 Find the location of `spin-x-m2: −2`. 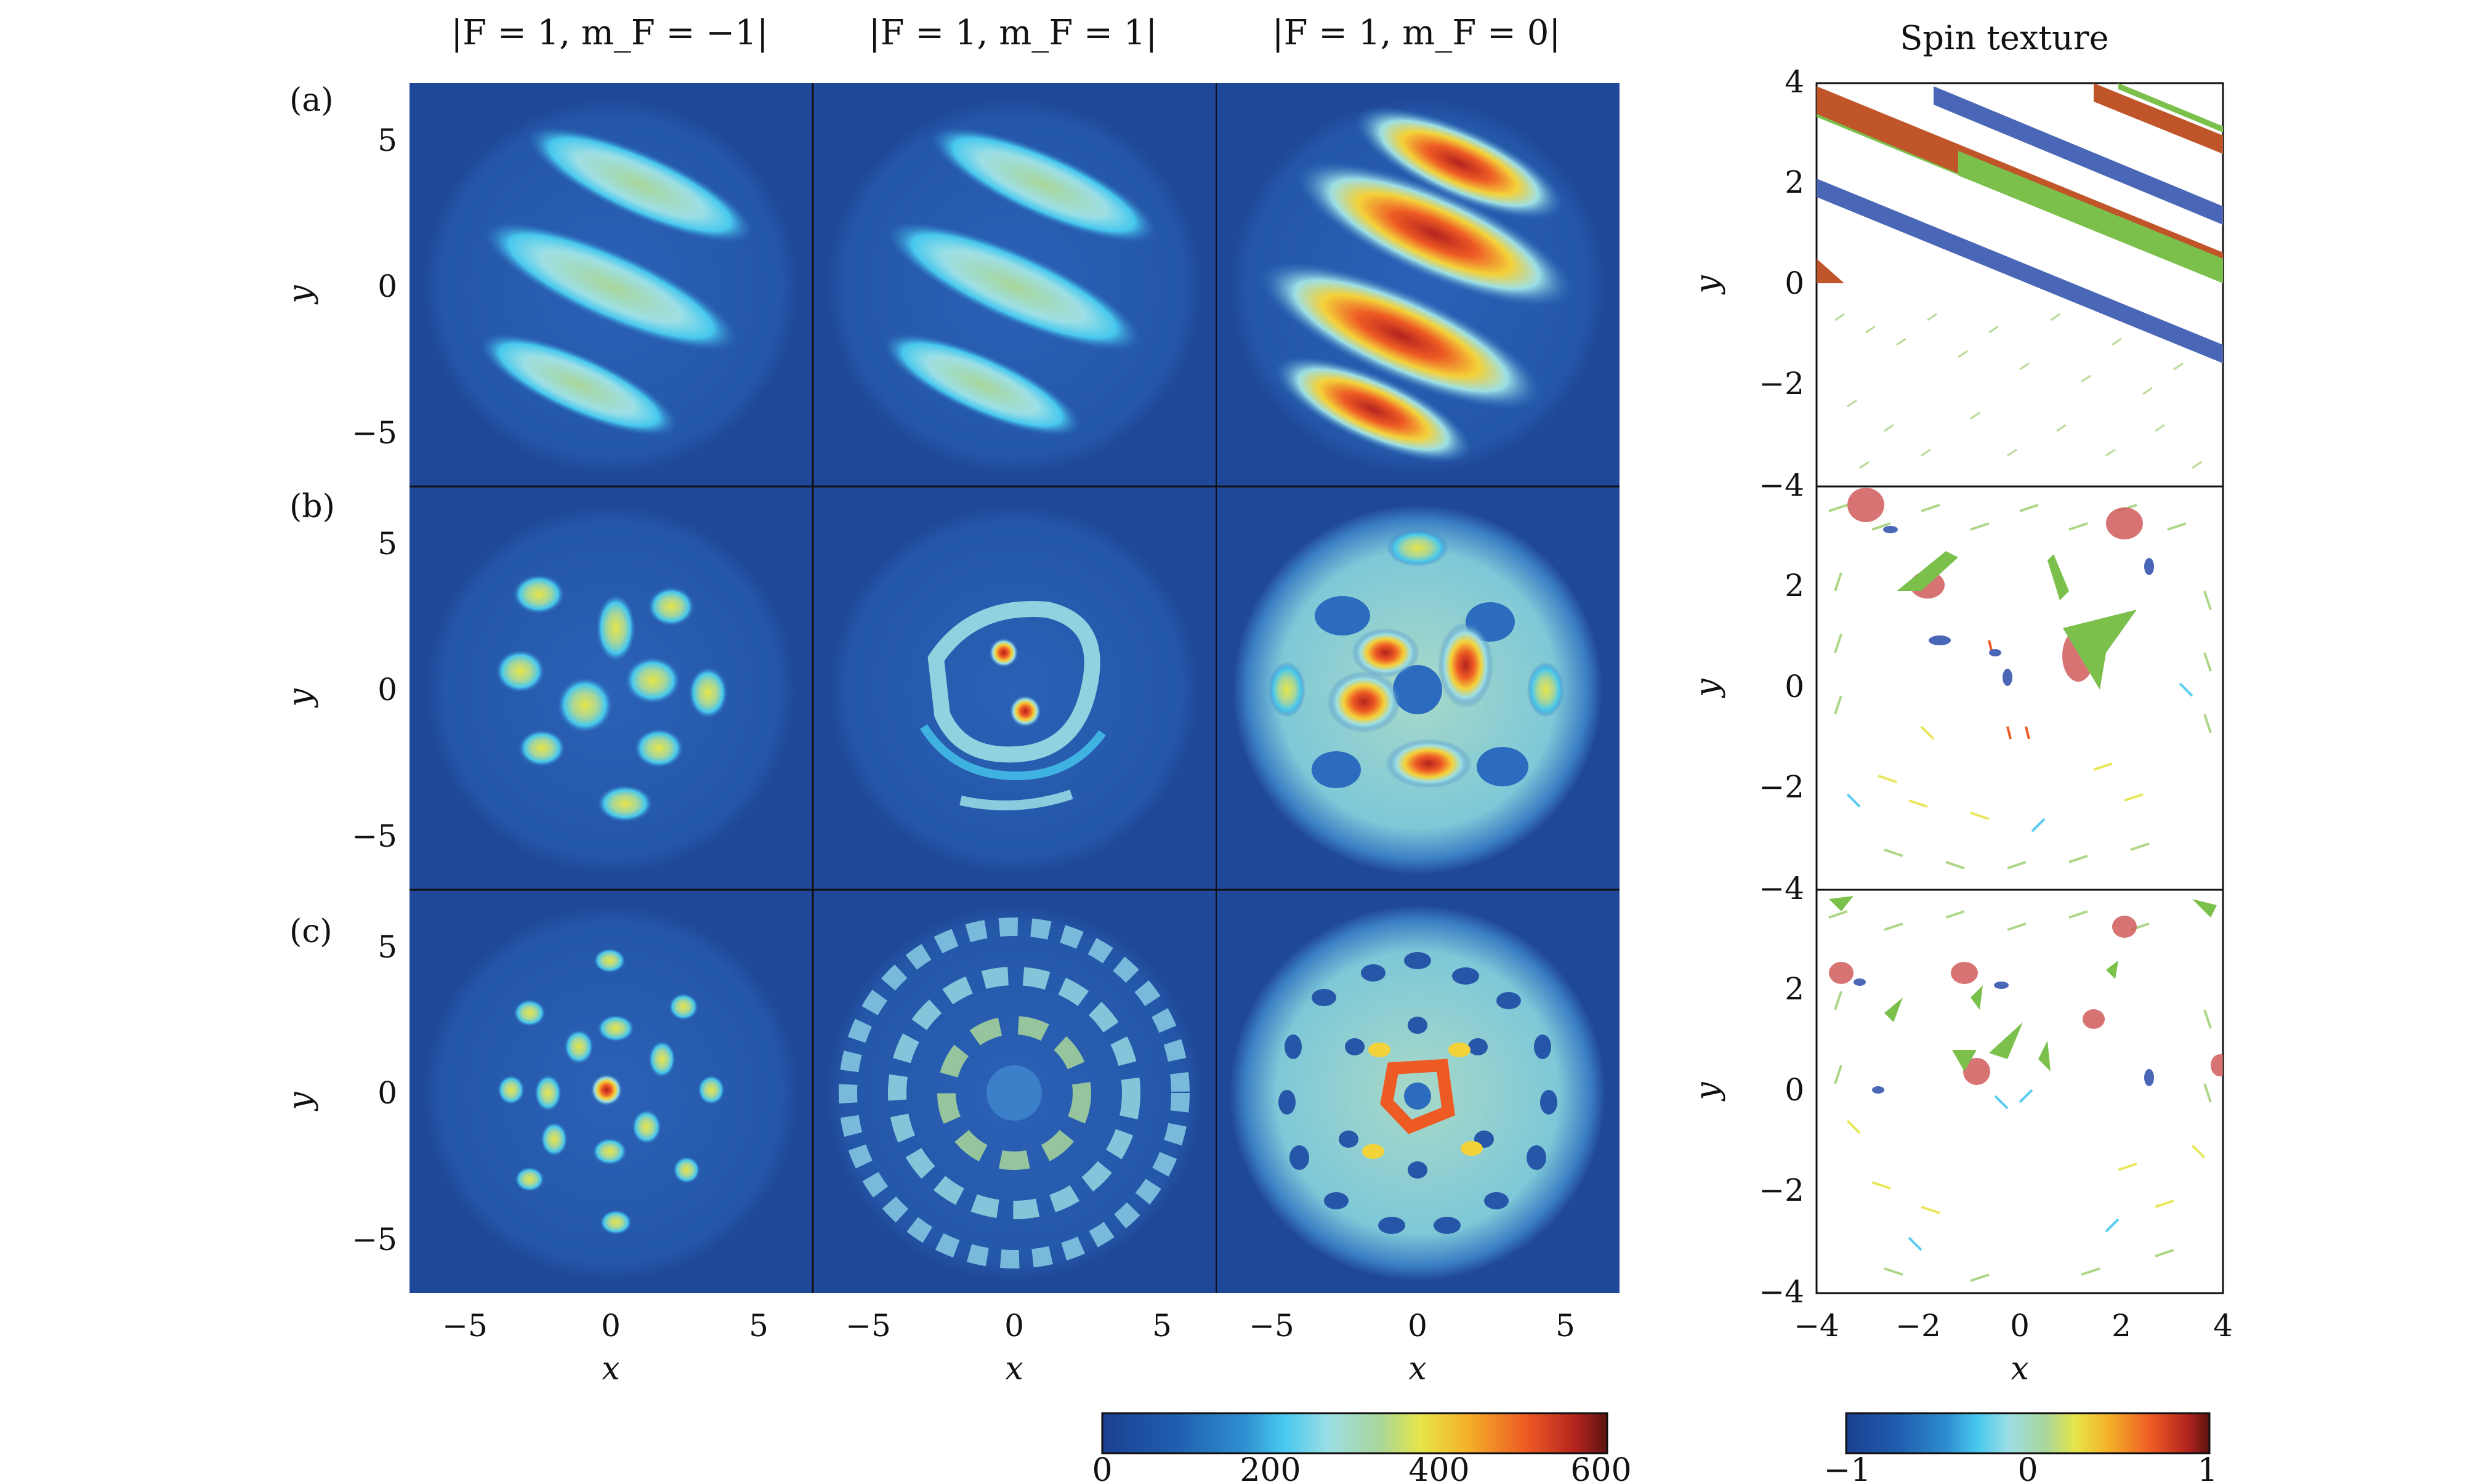

spin-x-m2: −2 is located at coordinates (1918, 1326).